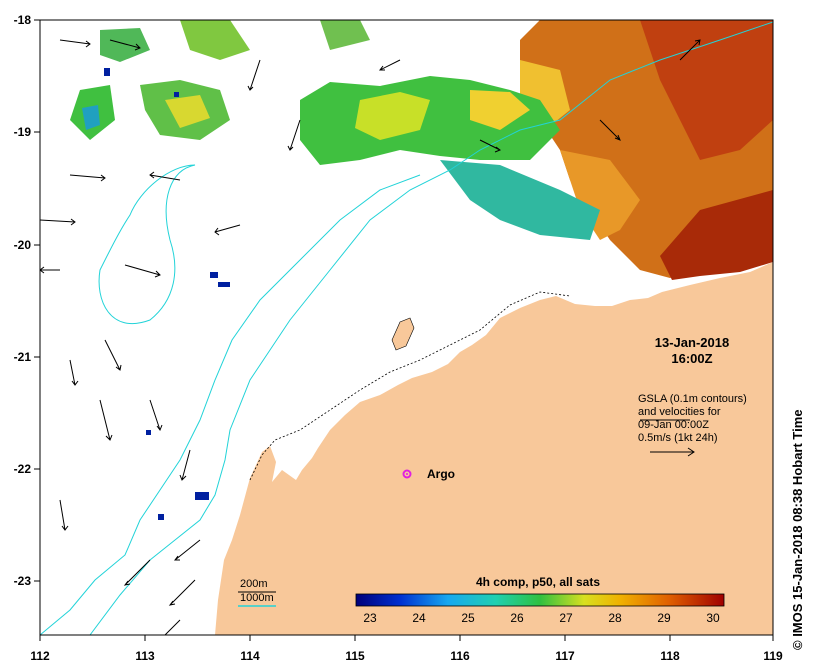  What do you see at coordinates (692, 399) in the screenshot?
I see `gsla-line-1: GSLA (0.1m contours)` at bounding box center [692, 399].